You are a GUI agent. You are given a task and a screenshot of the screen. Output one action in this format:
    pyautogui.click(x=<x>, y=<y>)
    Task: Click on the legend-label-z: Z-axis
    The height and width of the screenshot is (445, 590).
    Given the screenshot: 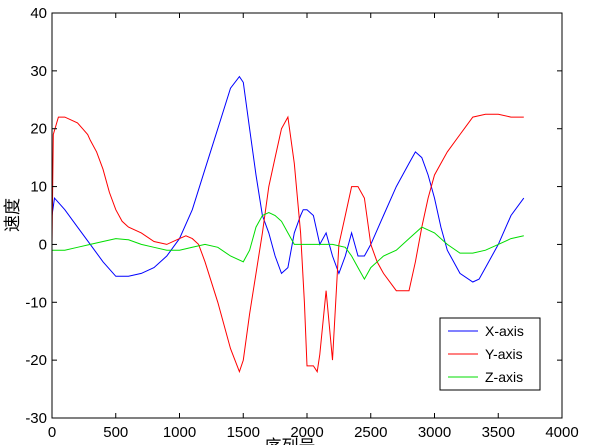 What is the action you would take?
    pyautogui.click(x=504, y=377)
    